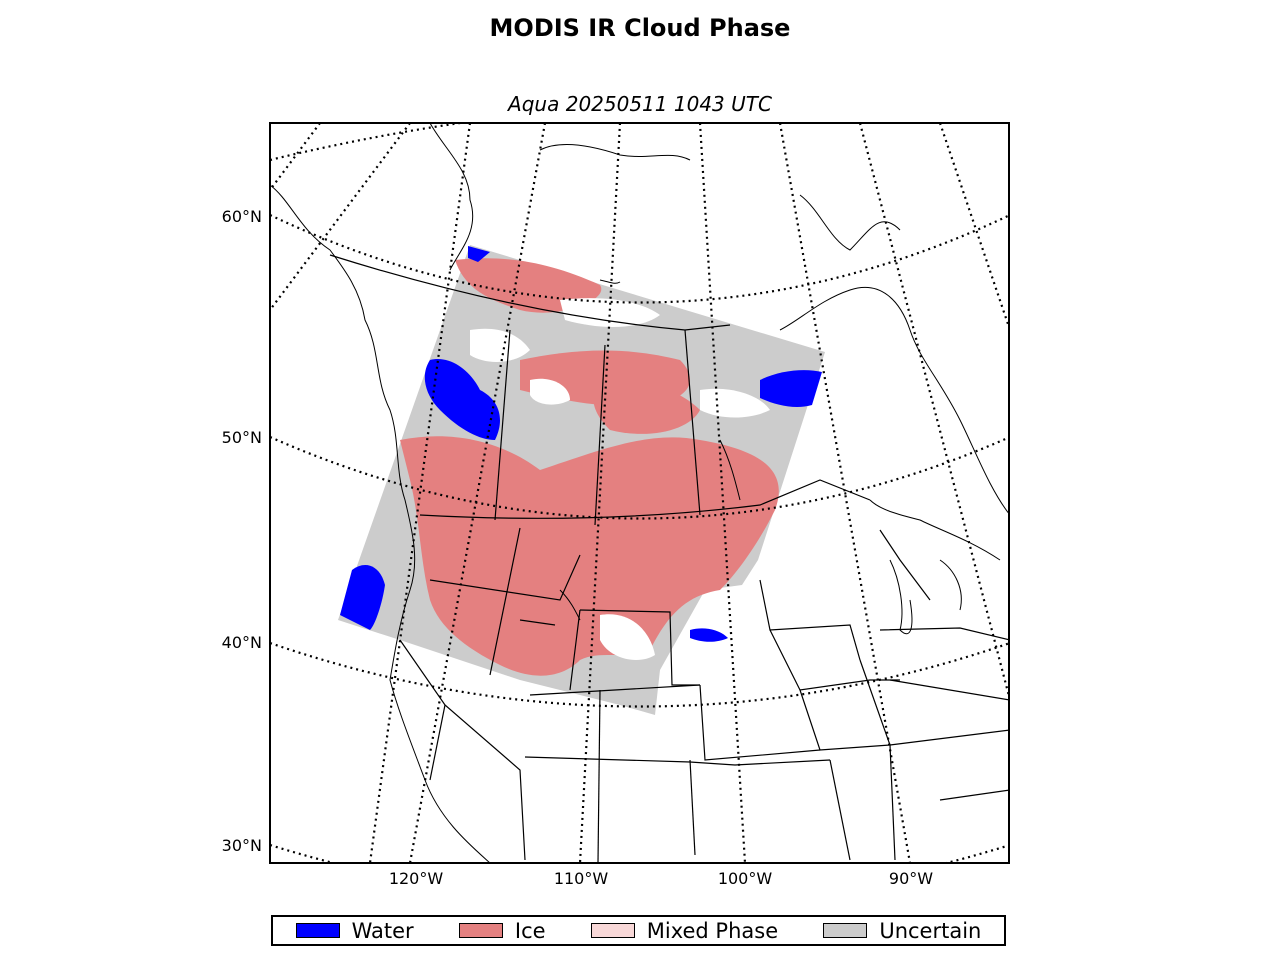 The width and height of the screenshot is (1280, 960). Describe the element at coordinates (242, 531) in the screenshot. I see `lat-labels: 60°N 50°N 40°N 30°N` at that location.